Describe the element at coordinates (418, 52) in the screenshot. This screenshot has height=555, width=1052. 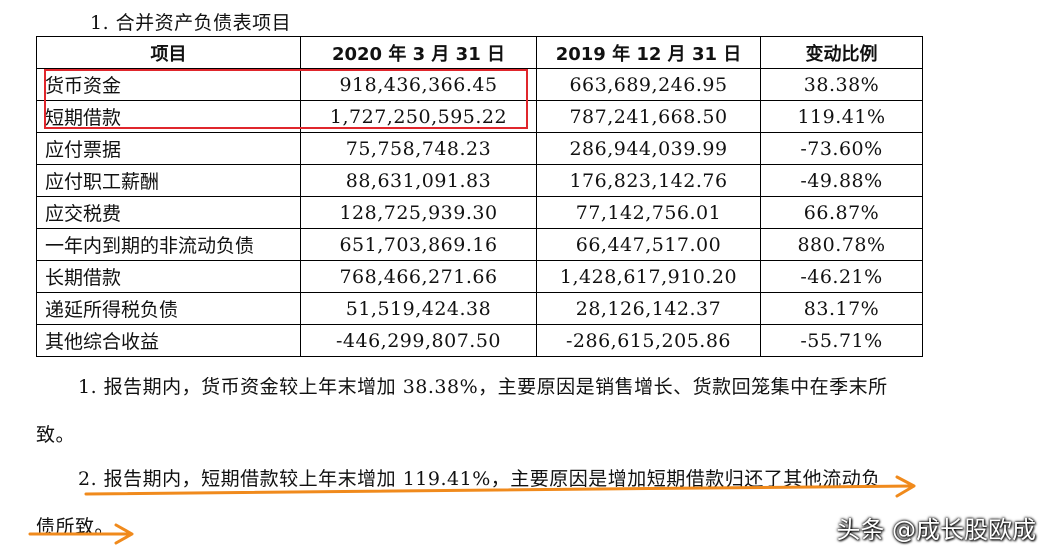
I see `header-2020: 2020 年 3 月 31 日` at that location.